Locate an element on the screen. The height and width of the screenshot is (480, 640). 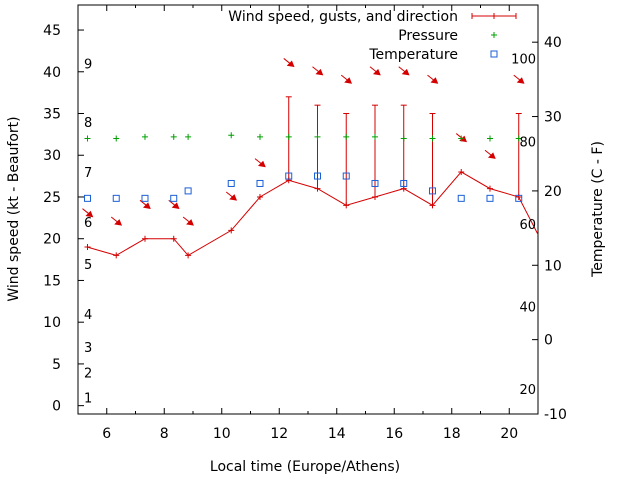
x-axis-title: Local time (Europe/Athens) is located at coordinates (305, 467).